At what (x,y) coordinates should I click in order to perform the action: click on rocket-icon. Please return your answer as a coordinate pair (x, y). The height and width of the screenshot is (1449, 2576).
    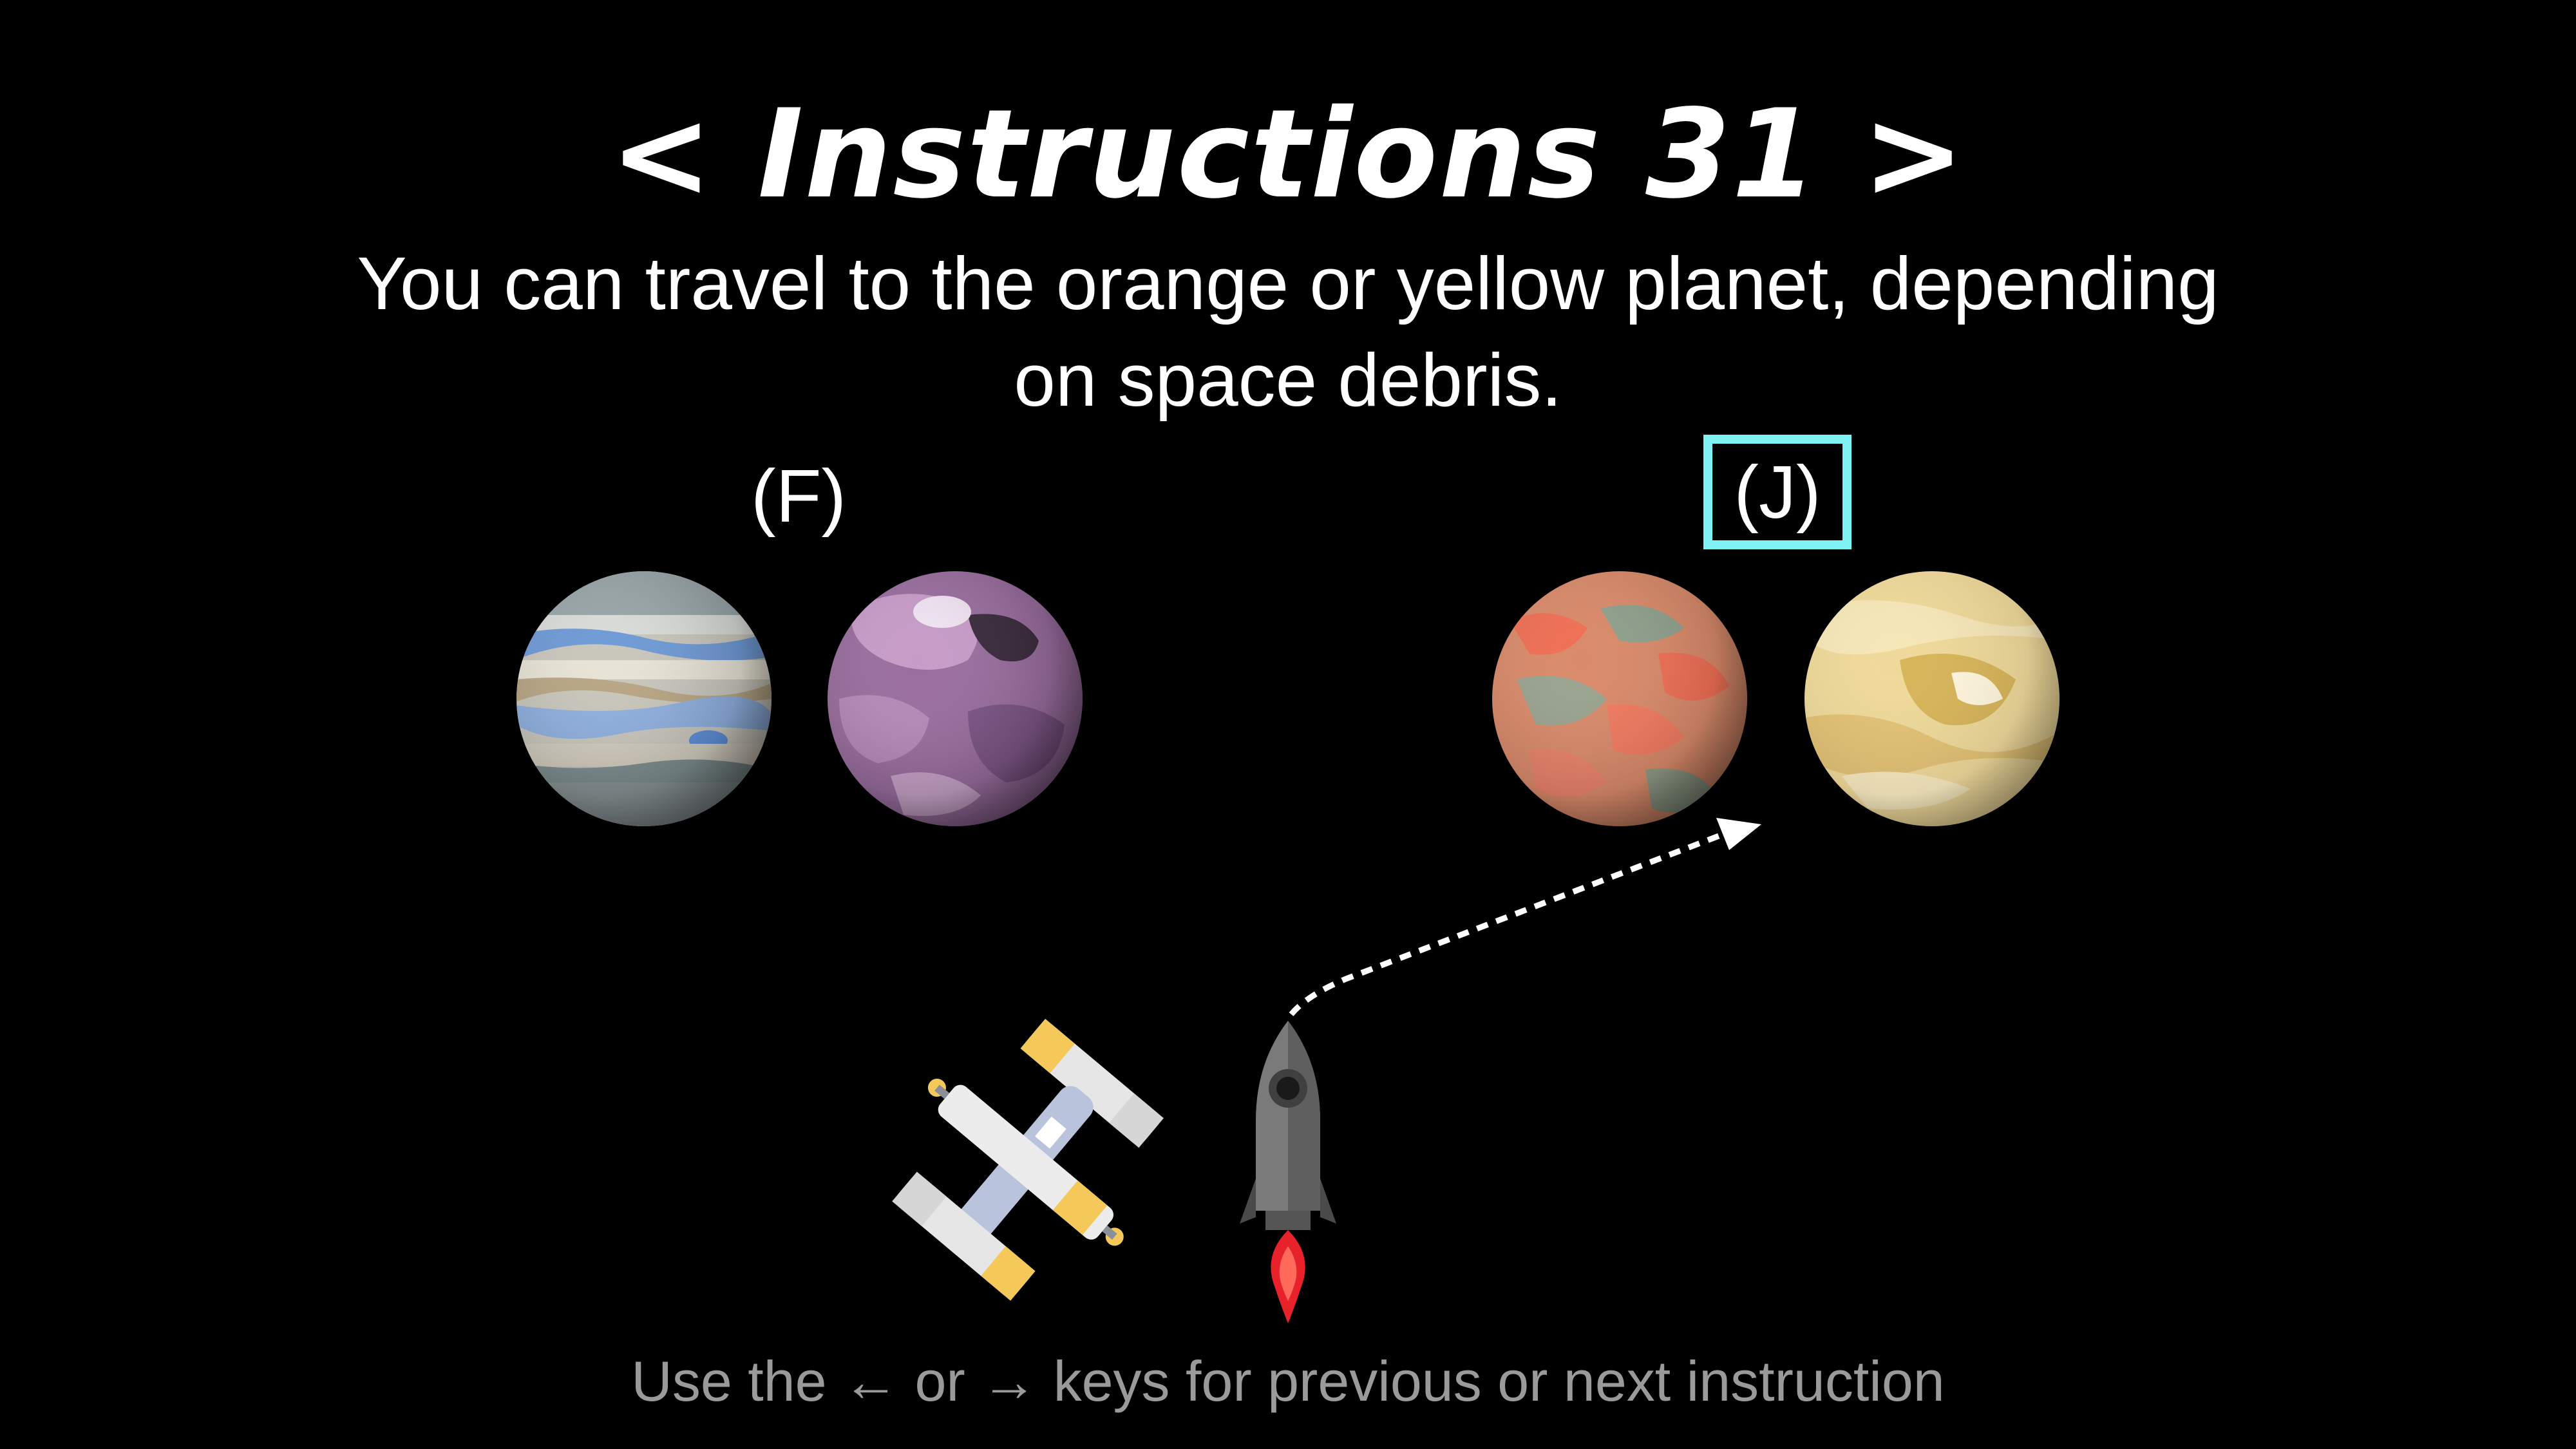
    Looking at the image, I should click on (1288, 1172).